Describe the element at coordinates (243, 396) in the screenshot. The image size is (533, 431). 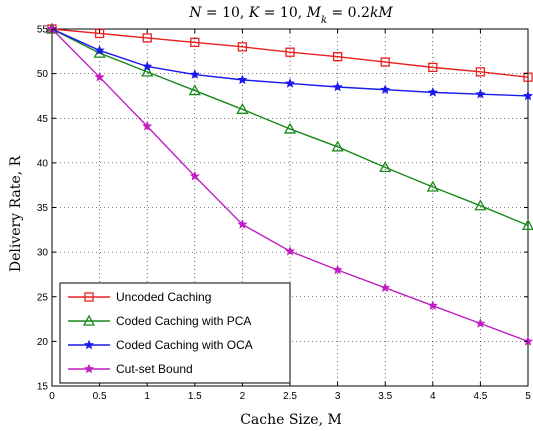
I see `x-tick-label: 2` at that location.